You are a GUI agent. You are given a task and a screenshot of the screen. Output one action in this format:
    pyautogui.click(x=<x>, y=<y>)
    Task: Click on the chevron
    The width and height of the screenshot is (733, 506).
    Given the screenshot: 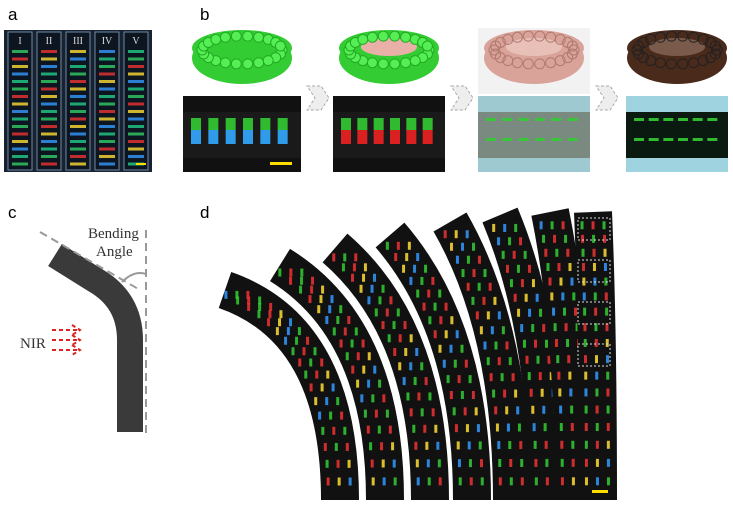 What is the action you would take?
    pyautogui.click(x=607, y=98)
    